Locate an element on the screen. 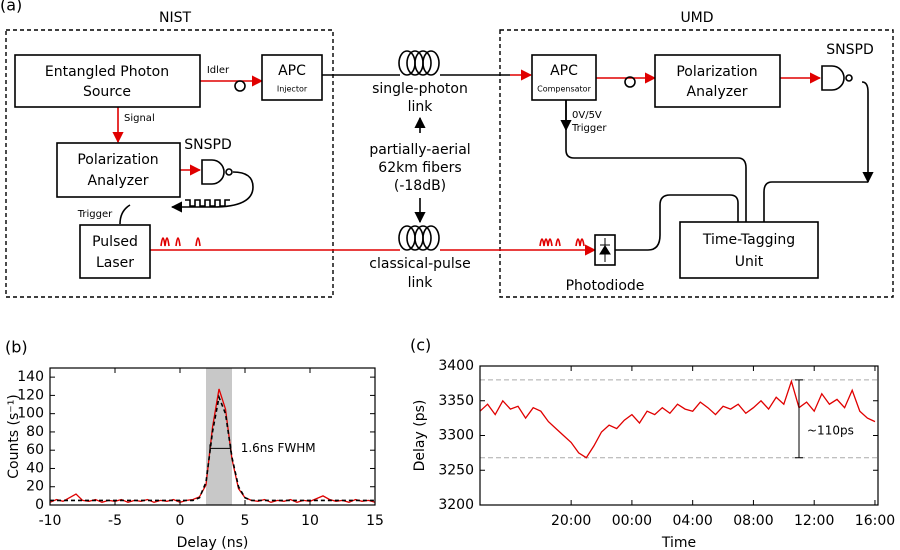 The width and height of the screenshot is (900, 550). y-tick-label: 100 is located at coordinates (30, 414).